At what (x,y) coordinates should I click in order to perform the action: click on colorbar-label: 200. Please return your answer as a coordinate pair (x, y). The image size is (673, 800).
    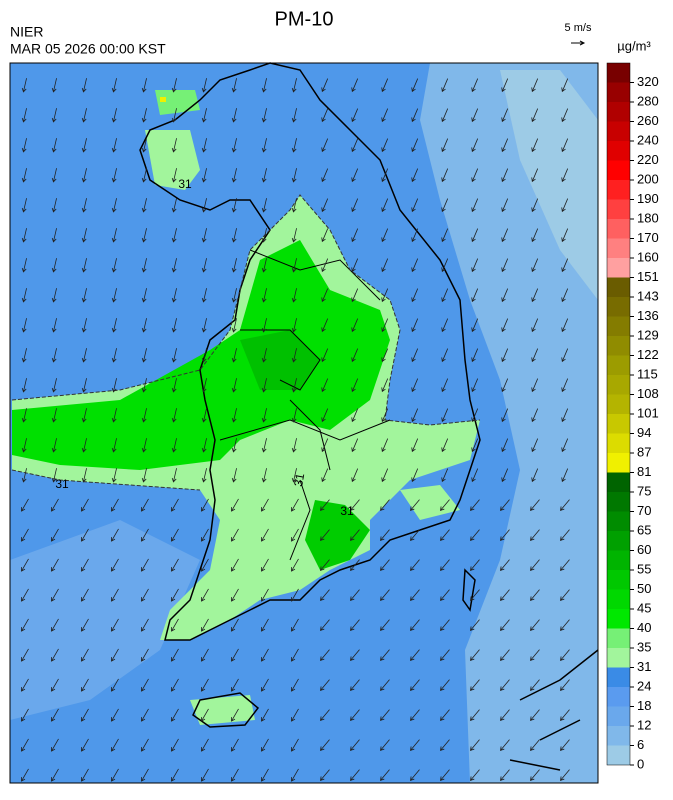
    Looking at the image, I should click on (648, 178).